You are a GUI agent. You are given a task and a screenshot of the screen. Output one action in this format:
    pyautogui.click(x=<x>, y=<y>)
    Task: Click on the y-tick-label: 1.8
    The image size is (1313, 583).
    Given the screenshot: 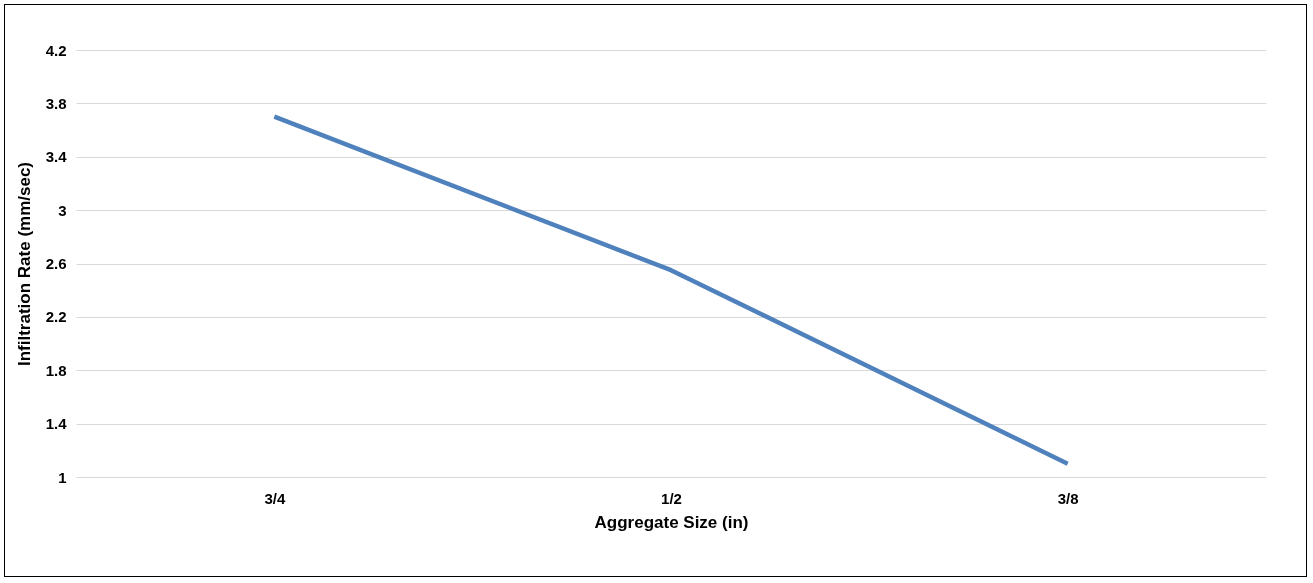 What is the action you would take?
    pyautogui.click(x=56, y=370)
    